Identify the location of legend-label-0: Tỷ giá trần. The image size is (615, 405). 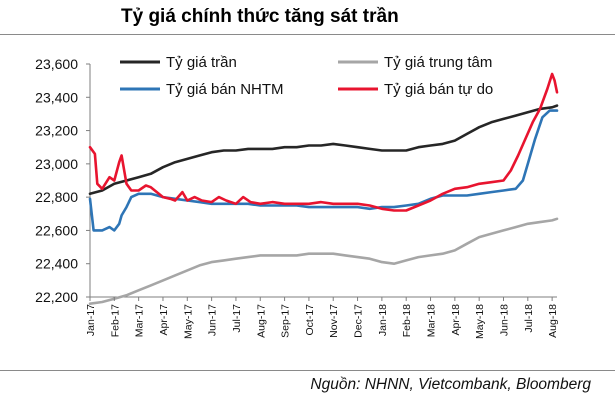
(201, 62).